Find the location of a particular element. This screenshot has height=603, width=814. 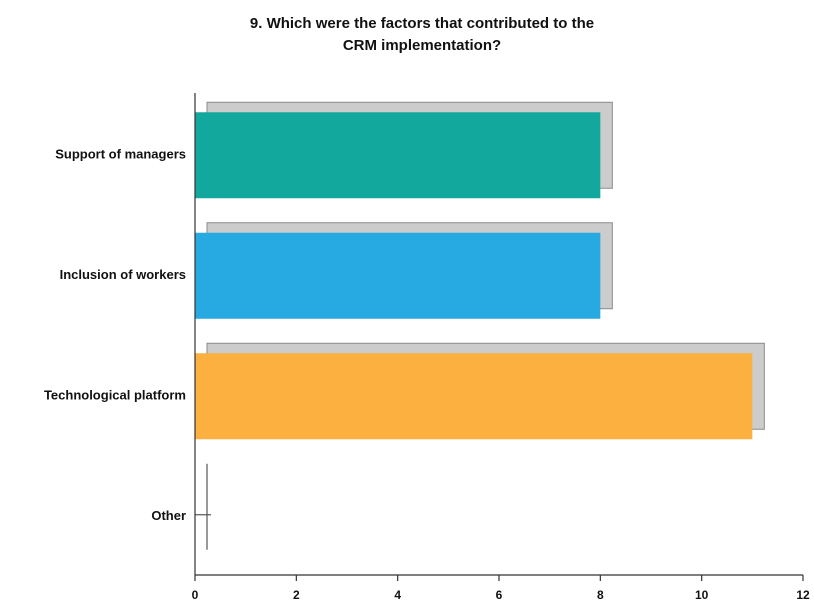

x-tick-label-8: 8 is located at coordinates (600, 595).